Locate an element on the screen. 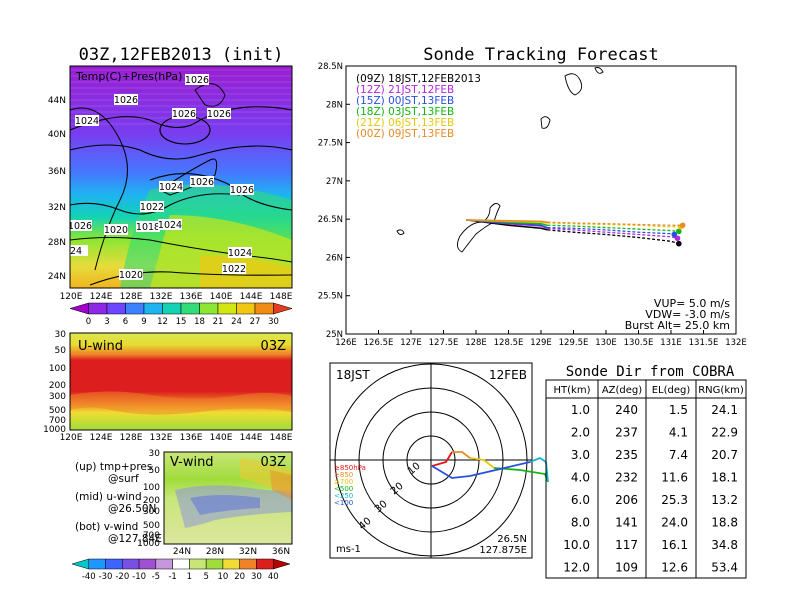  hodograph-time: 18JST is located at coordinates (353, 375).